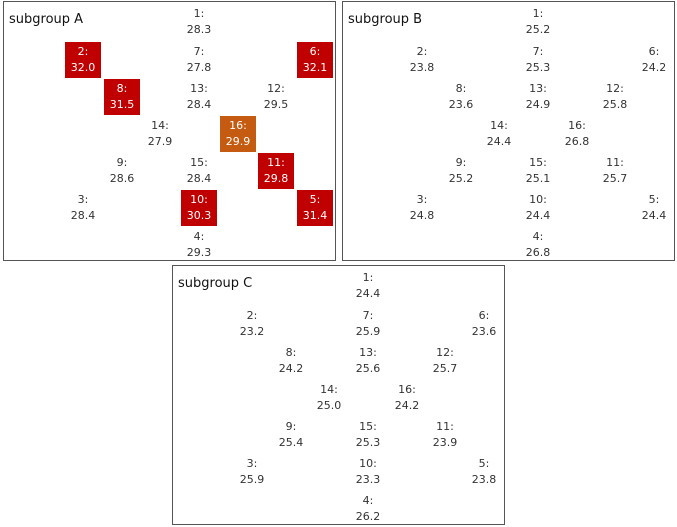  What do you see at coordinates (46, 19) in the screenshot?
I see `panel-title: subgroup A` at bounding box center [46, 19].